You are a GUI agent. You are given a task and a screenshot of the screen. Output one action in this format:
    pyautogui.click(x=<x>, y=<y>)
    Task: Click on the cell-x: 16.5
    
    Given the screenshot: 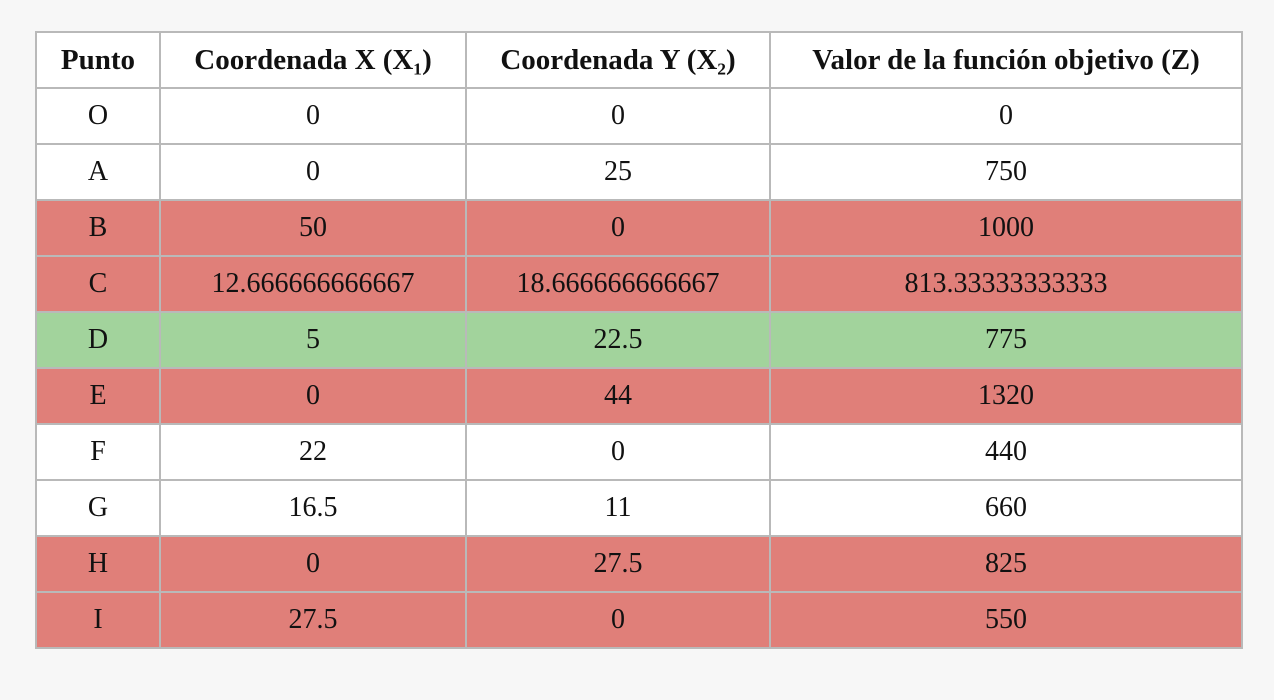 What is the action you would take?
    pyautogui.click(x=313, y=508)
    